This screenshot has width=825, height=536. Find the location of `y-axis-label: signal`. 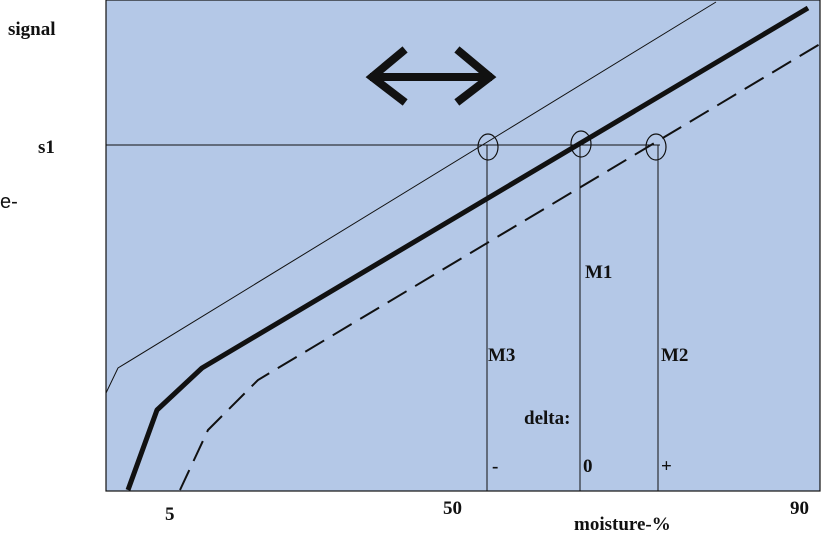

y-axis-label: signal is located at coordinates (32, 29).